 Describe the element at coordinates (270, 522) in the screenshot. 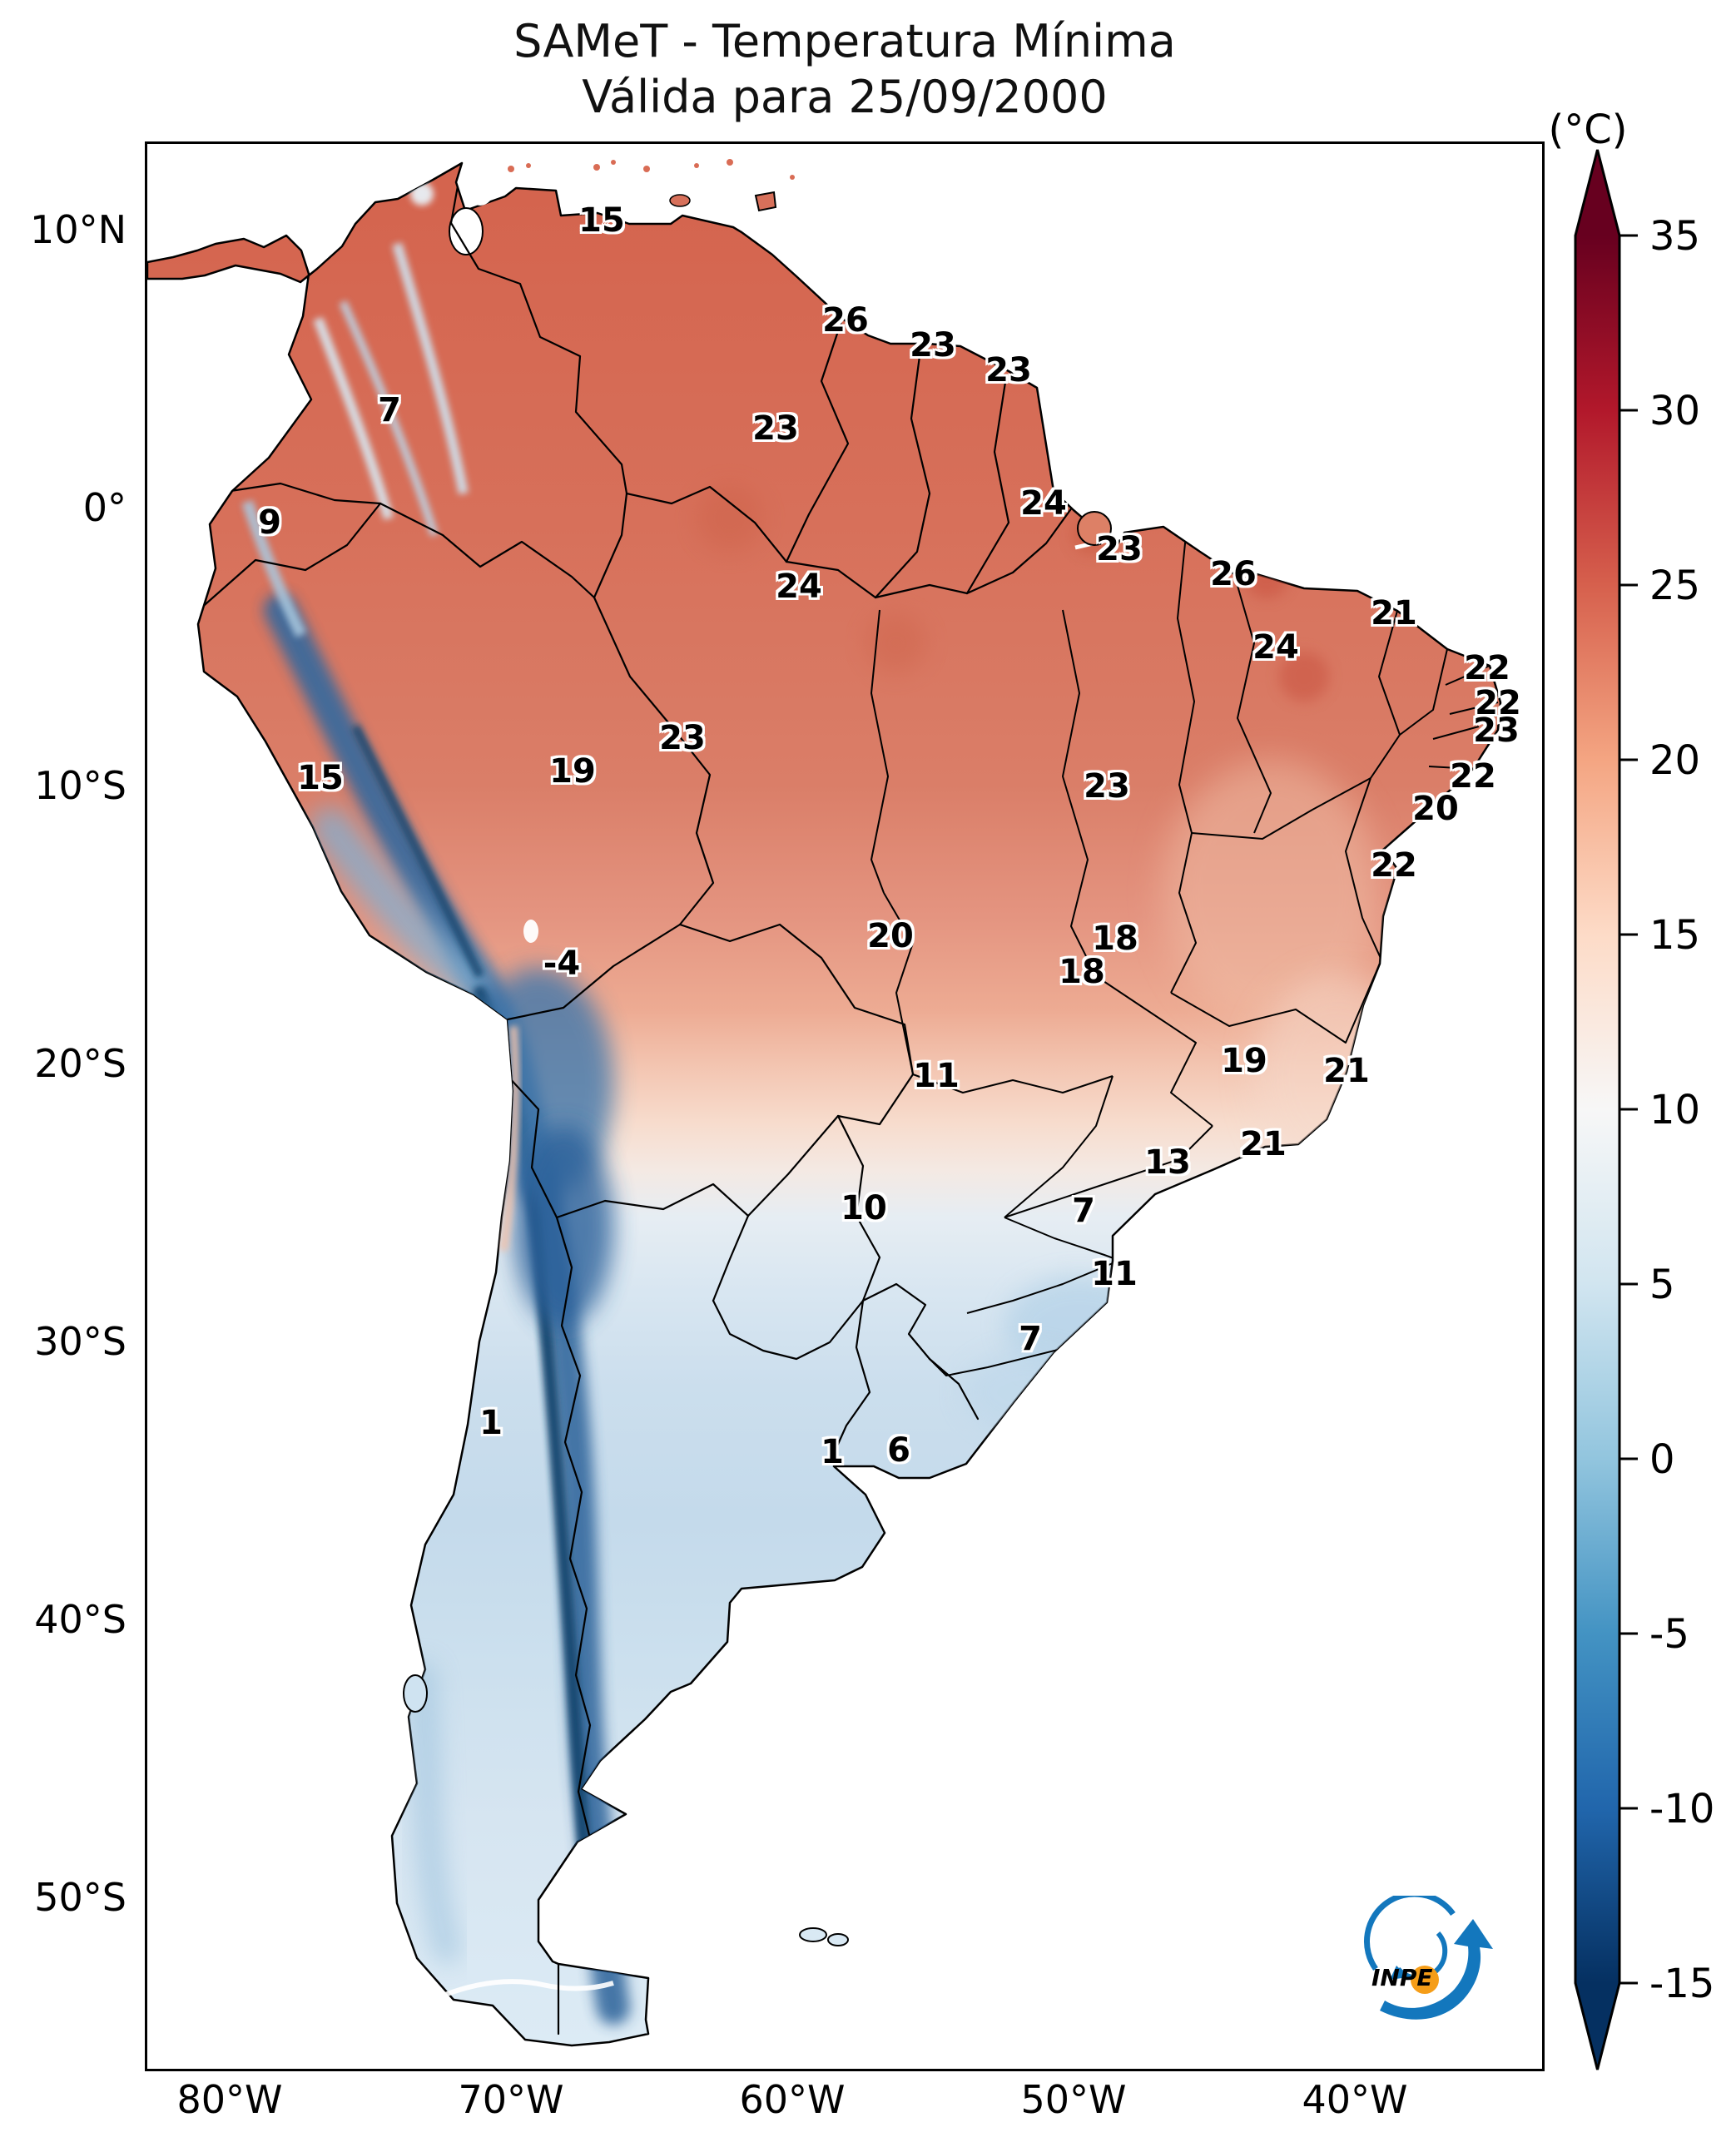

I see `station-temperature-label: 9` at that location.